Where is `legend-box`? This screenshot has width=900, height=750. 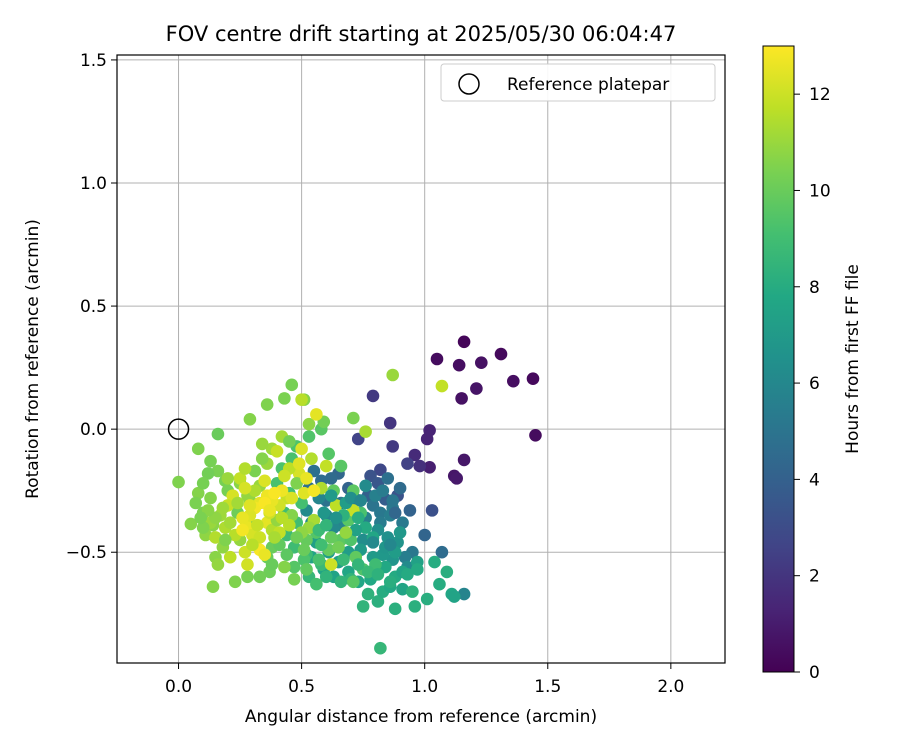
legend-box is located at coordinates (578, 82).